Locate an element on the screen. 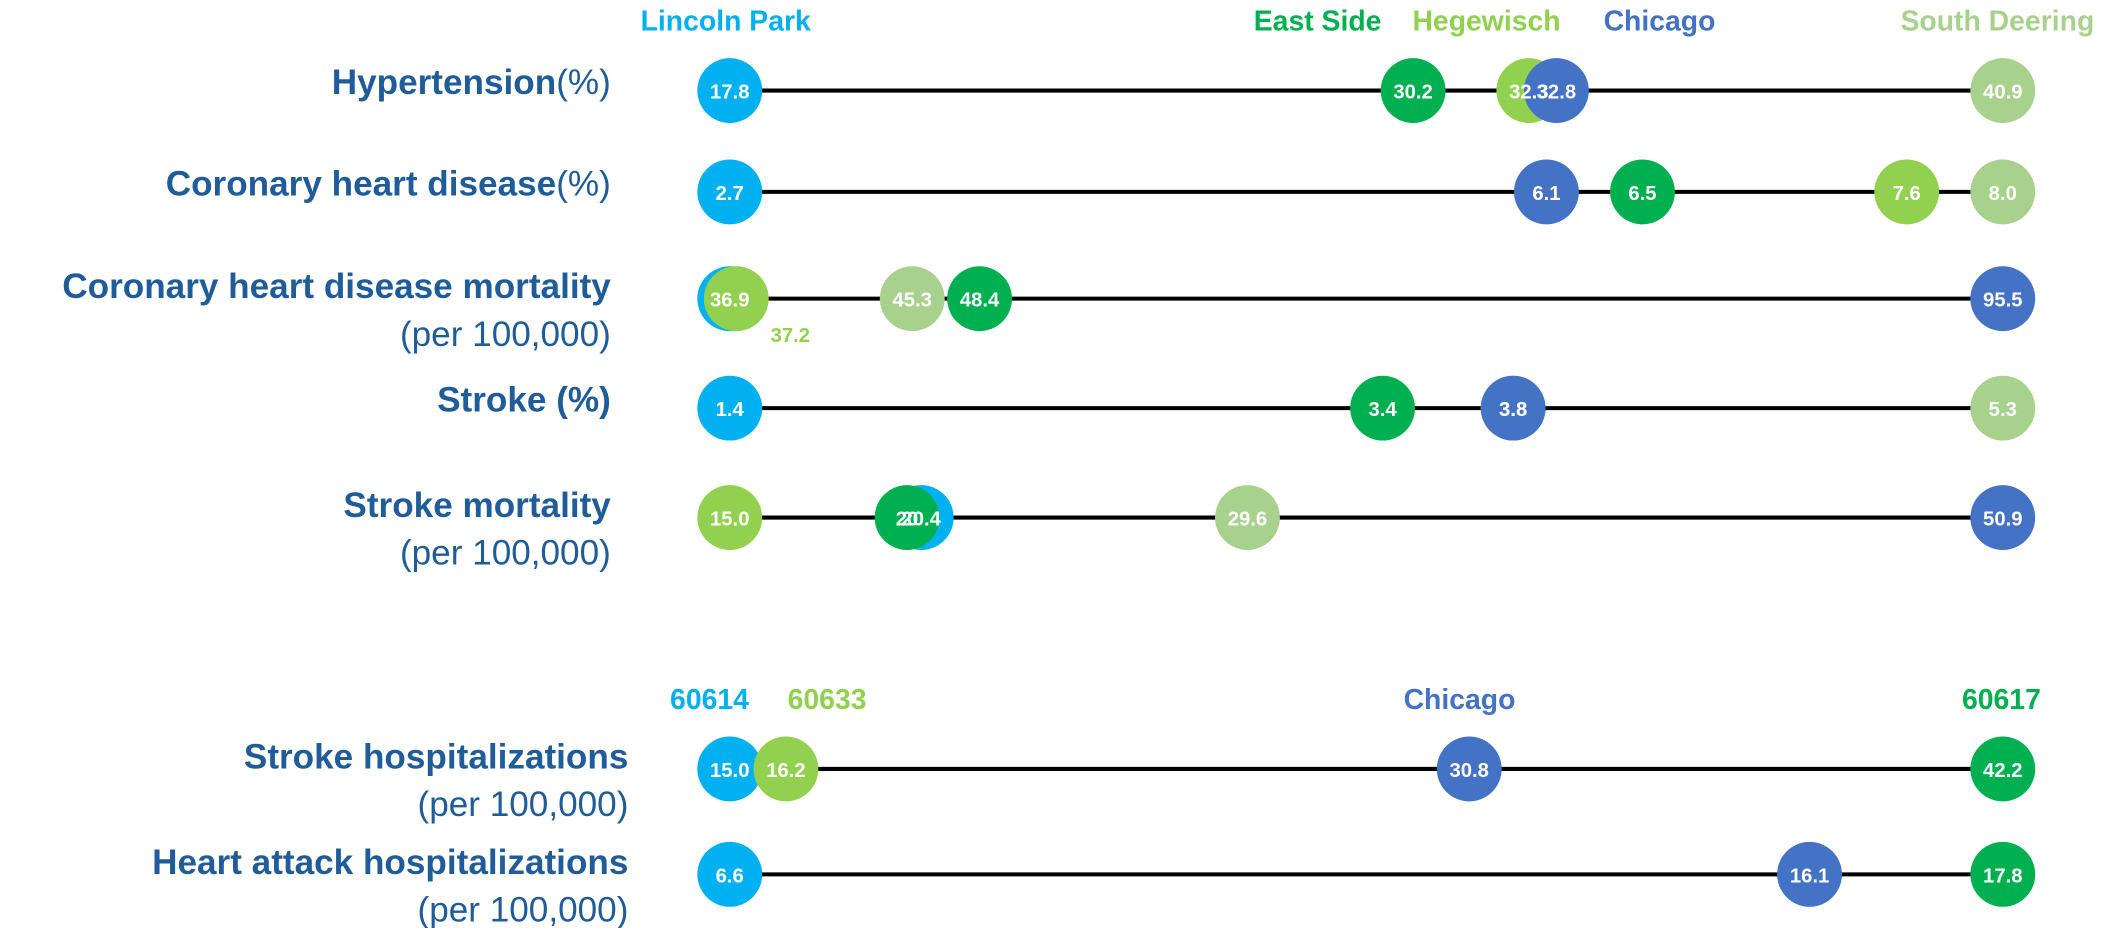 This screenshot has height=933, width=2119. legend-label: 60614 is located at coordinates (709, 700).